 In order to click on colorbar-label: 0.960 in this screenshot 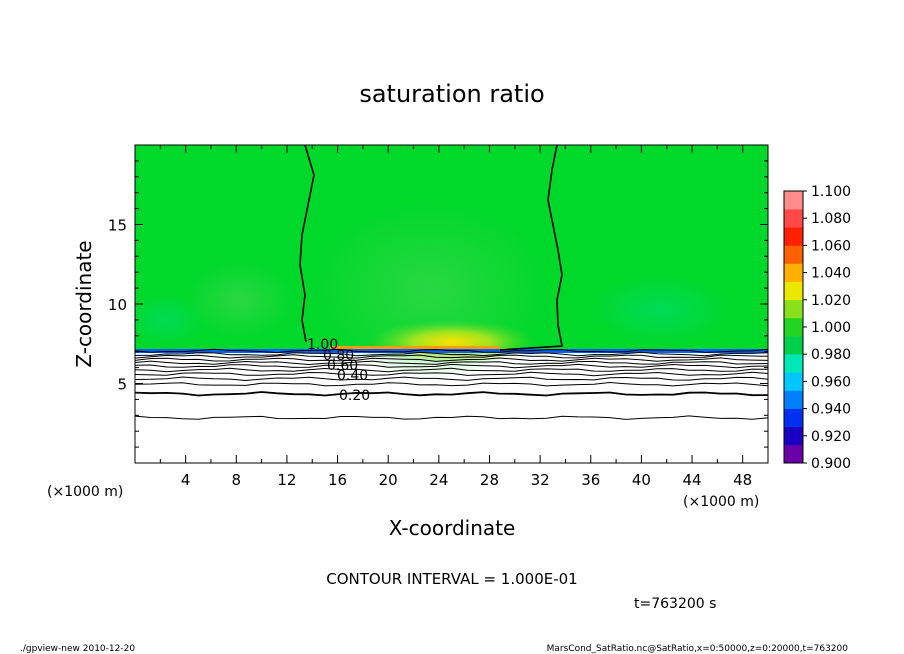, I will do `click(831, 382)`.